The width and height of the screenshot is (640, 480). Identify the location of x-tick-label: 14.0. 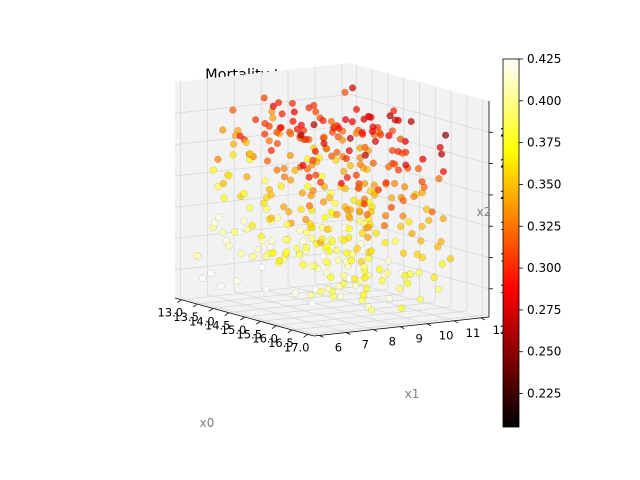
(202, 321).